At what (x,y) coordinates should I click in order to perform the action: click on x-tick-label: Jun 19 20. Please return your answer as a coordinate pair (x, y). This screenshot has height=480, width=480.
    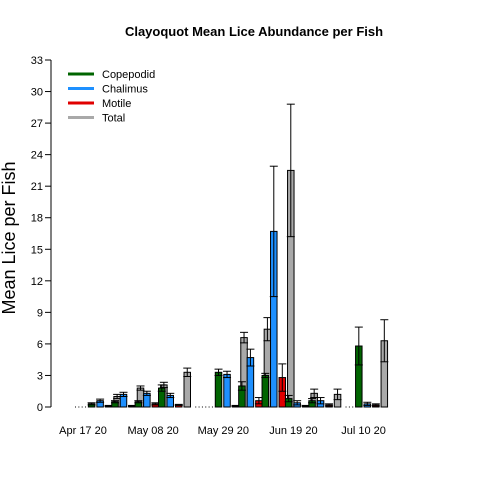
    Looking at the image, I should click on (293, 431).